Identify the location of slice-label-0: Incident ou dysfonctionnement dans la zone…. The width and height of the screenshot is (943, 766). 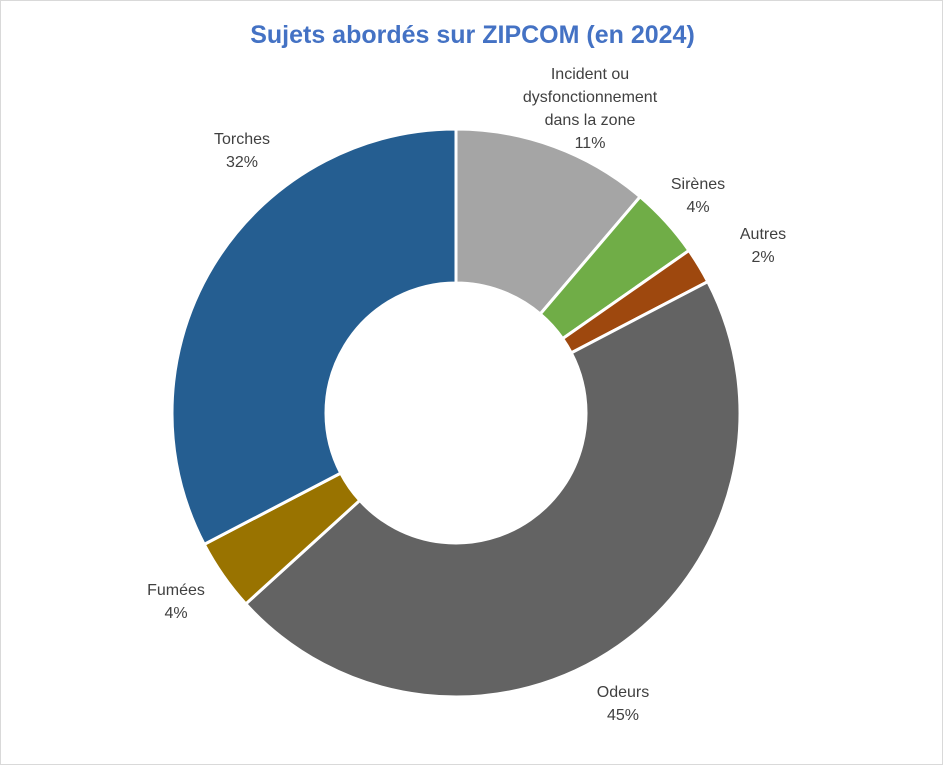
(590, 109).